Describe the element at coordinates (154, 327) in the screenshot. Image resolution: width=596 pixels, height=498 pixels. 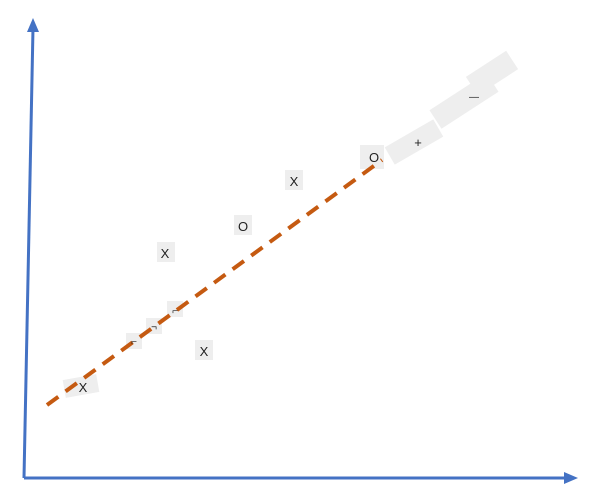
I see `tick-marker: ¬` at that location.